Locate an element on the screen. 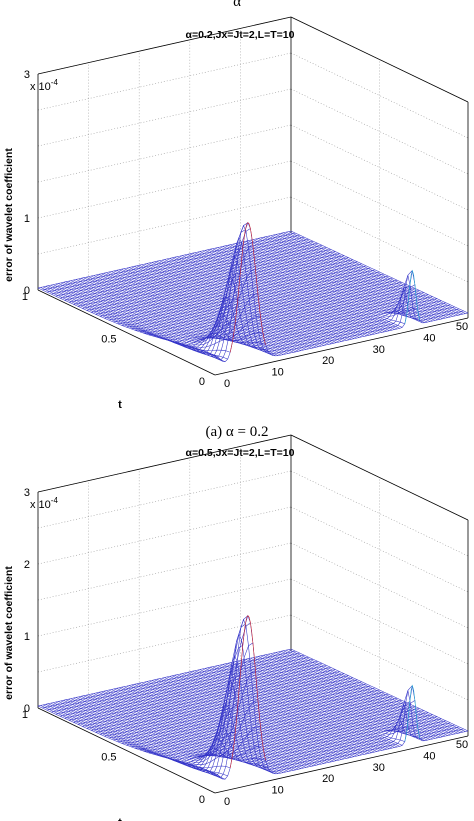 Image resolution: width=474 pixels, height=821 pixels. z-tick-label: 3 is located at coordinates (27, 75).